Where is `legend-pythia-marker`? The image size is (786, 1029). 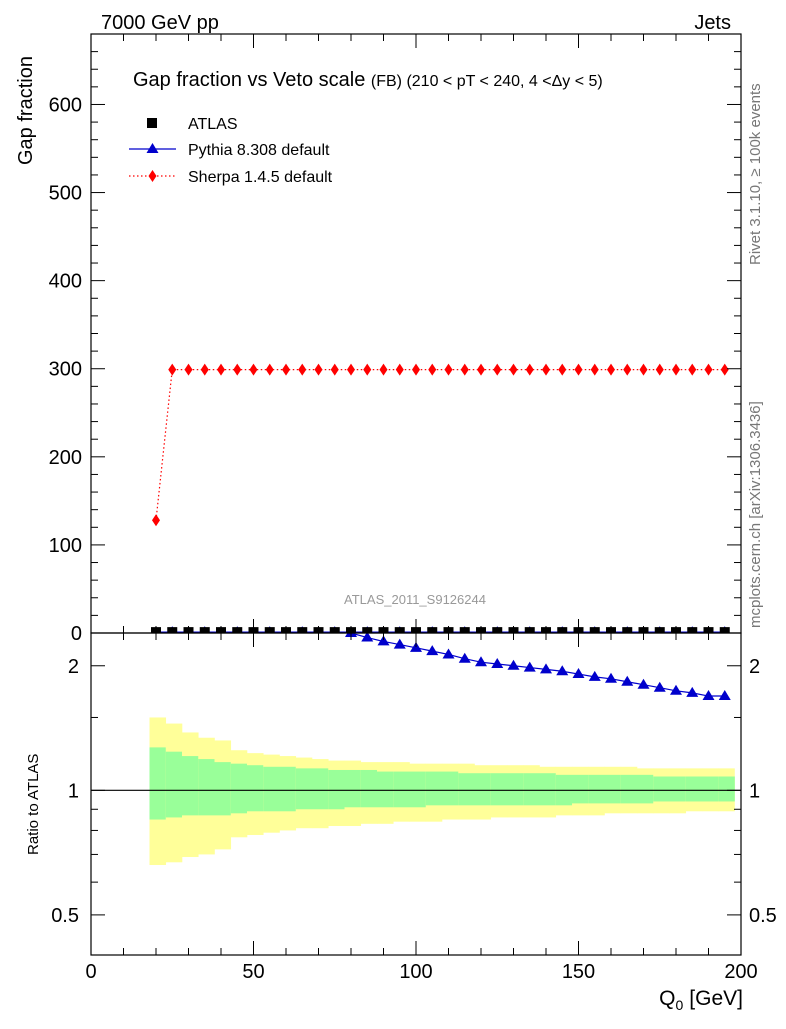
legend-pythia-marker is located at coordinates (152, 148).